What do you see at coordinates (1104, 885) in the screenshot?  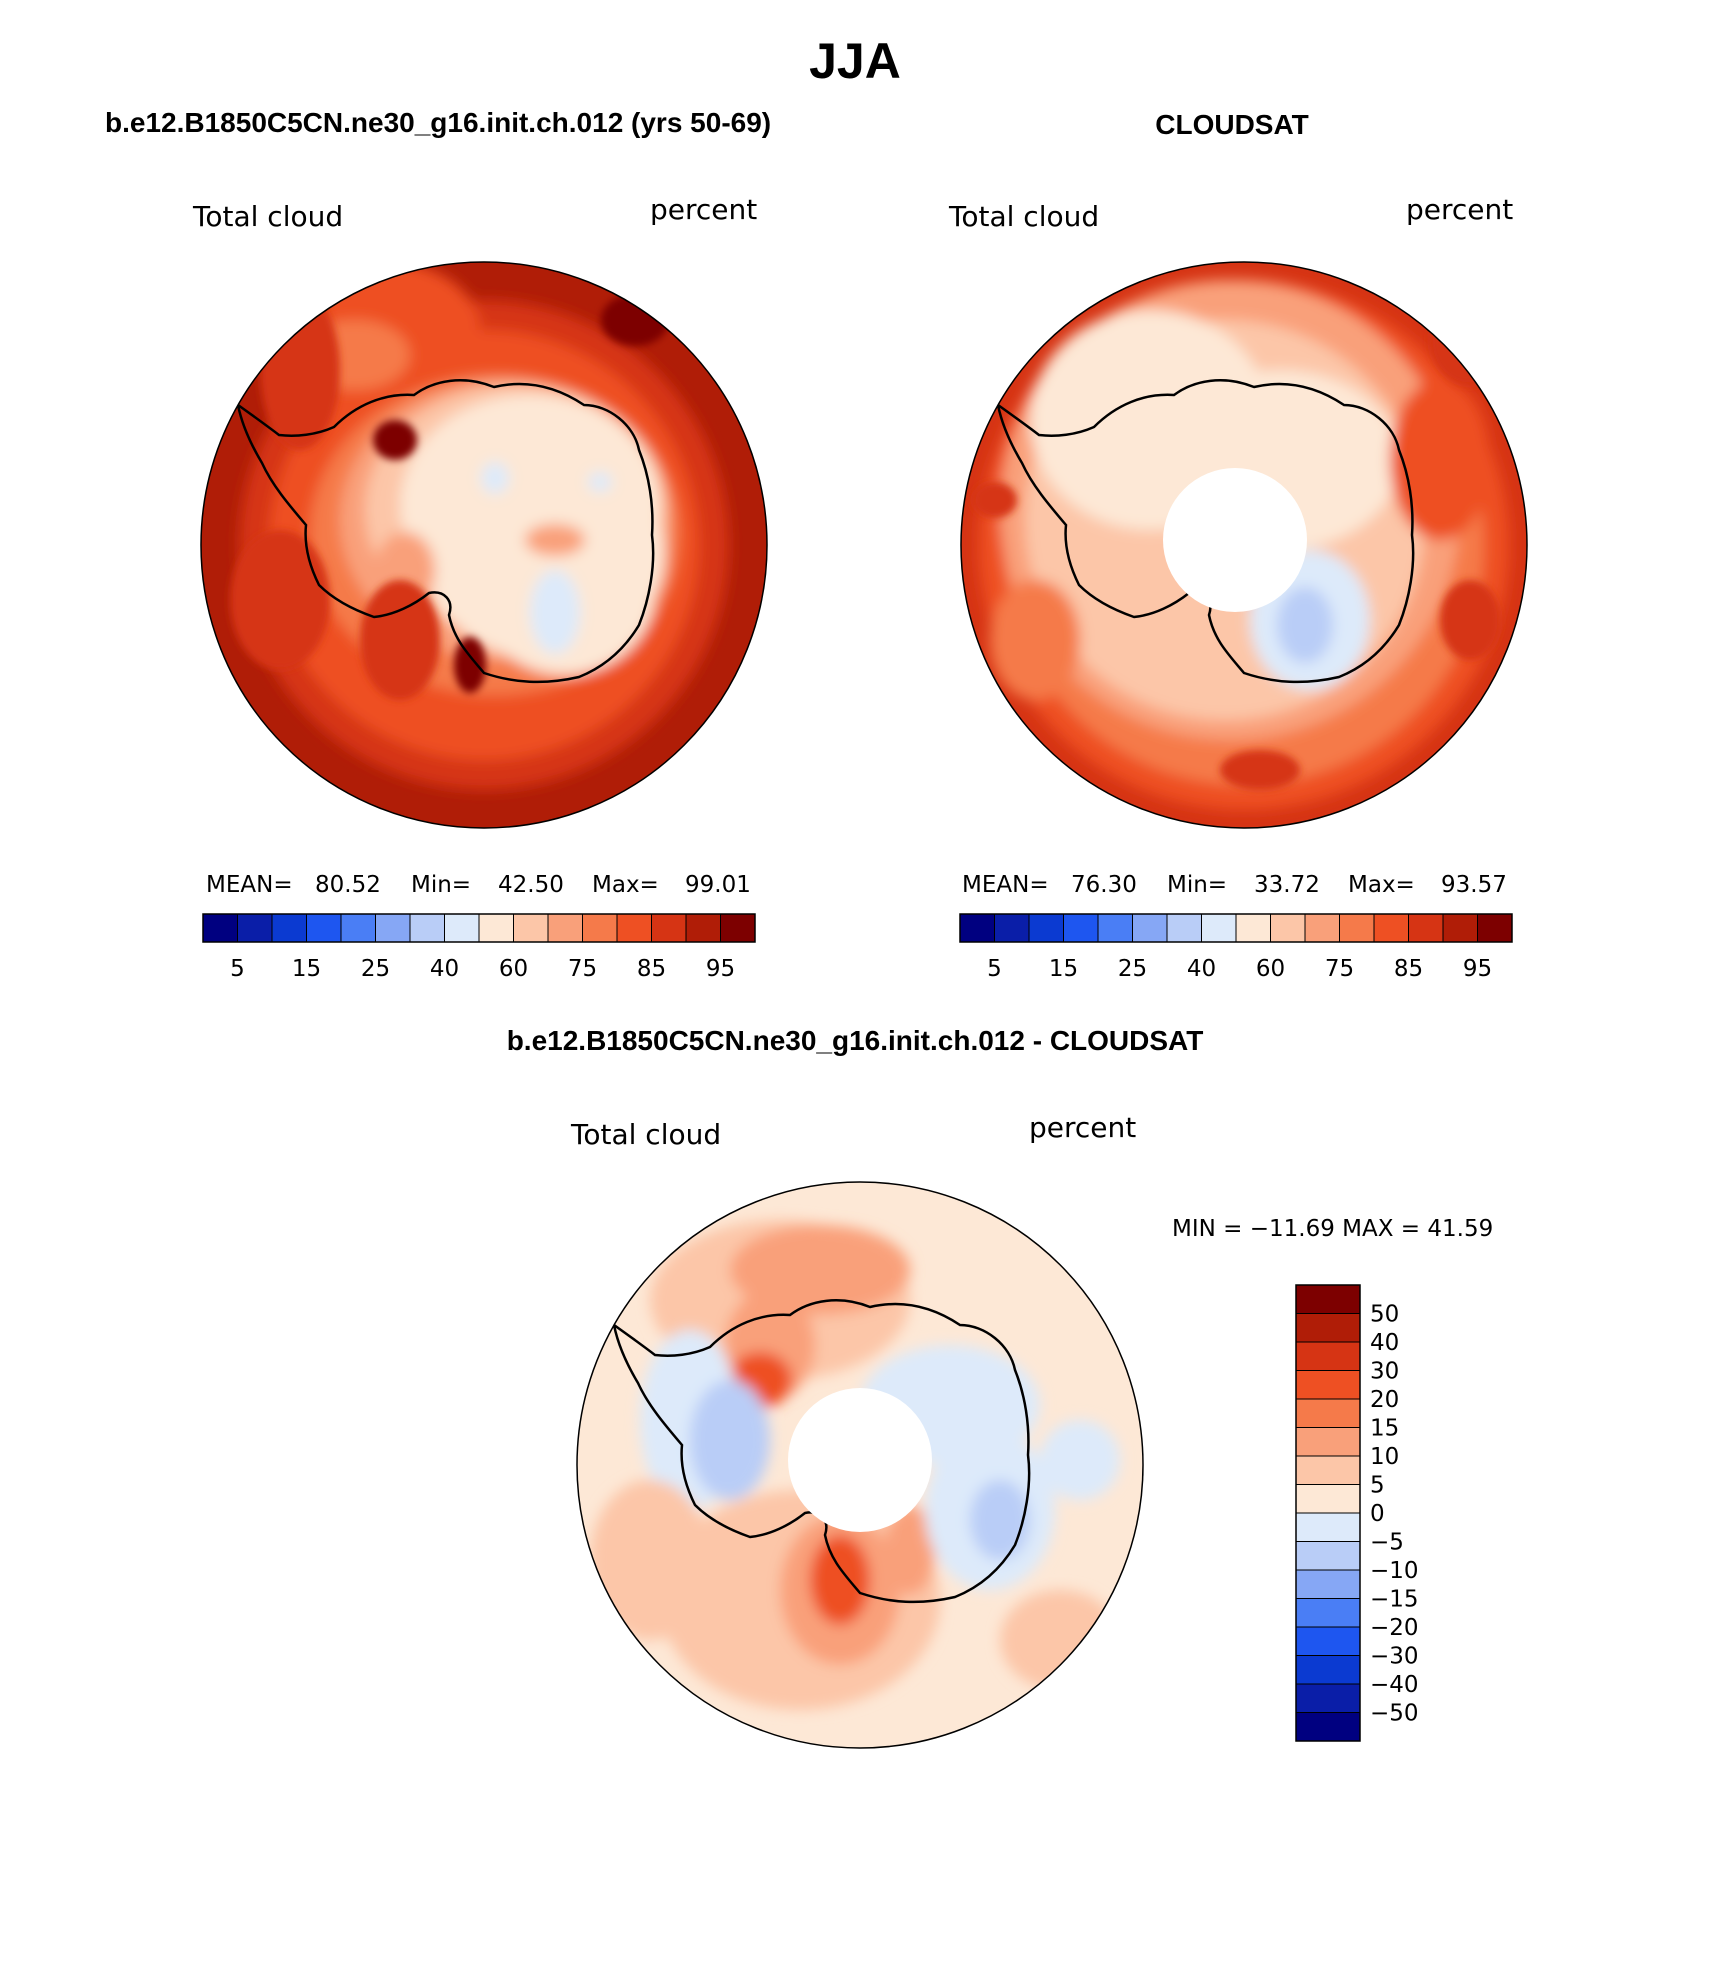 I see `obs-mean-value: 76.30` at bounding box center [1104, 885].